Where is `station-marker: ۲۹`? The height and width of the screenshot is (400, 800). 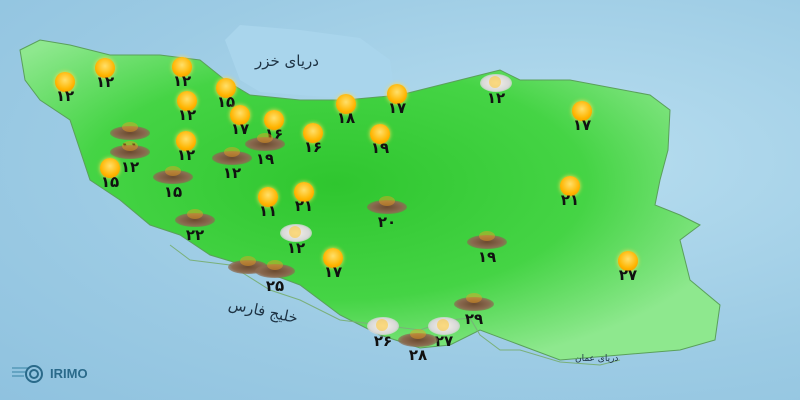
station-marker: ۲۹ is located at coordinates (474, 311).